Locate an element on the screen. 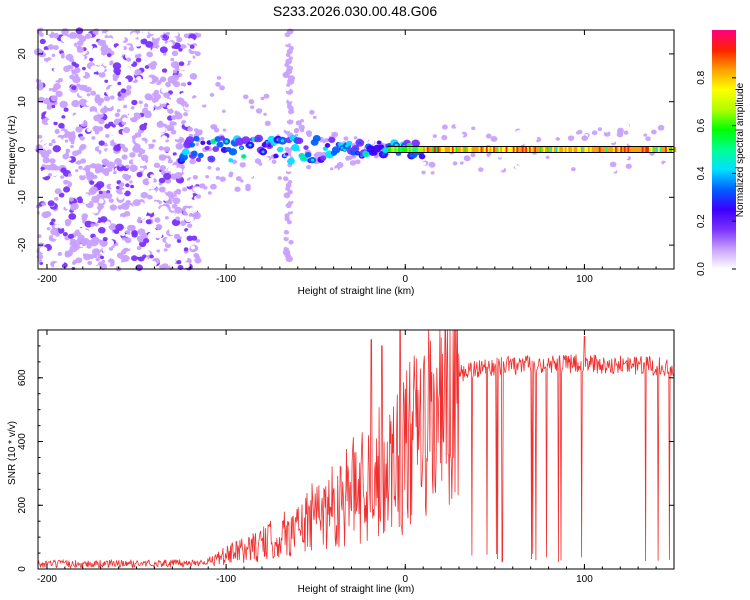  colorbar-label: Normalized spectral amplitude is located at coordinates (740, 149).